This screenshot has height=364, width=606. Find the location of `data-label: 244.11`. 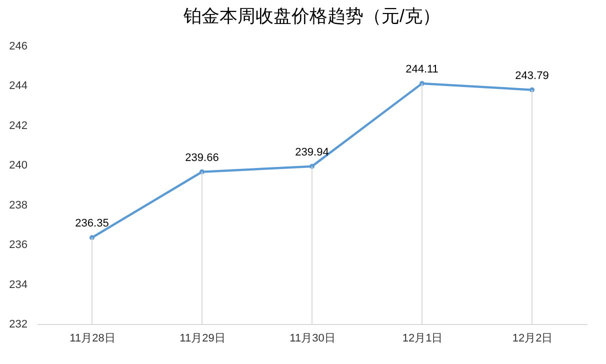

data-label: 244.11 is located at coordinates (422, 70).